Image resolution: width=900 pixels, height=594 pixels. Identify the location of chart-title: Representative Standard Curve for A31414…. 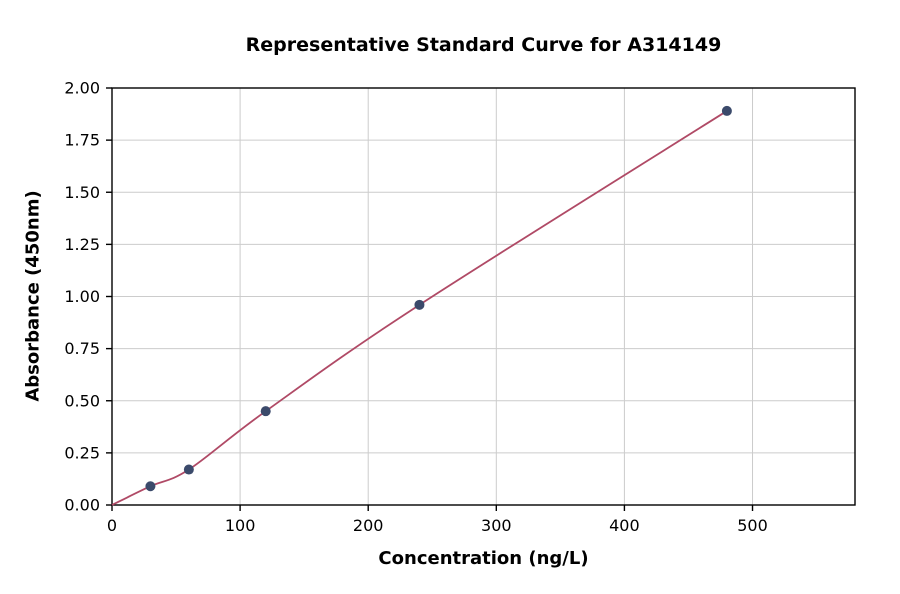
(483, 45).